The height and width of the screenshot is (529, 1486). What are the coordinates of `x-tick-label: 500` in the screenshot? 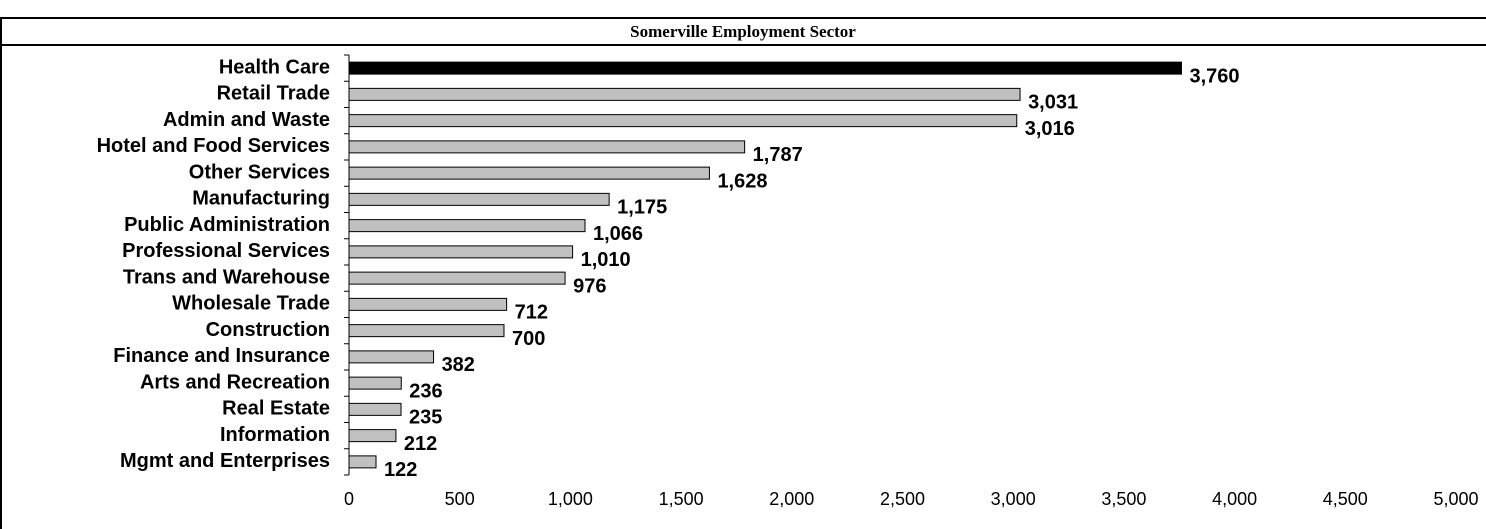 It's located at (460, 499).